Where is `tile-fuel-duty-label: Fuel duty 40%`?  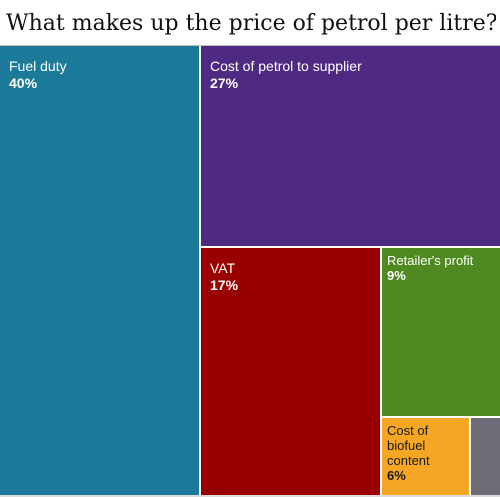 tile-fuel-duty-label: Fuel duty 40% is located at coordinates (102, 75).